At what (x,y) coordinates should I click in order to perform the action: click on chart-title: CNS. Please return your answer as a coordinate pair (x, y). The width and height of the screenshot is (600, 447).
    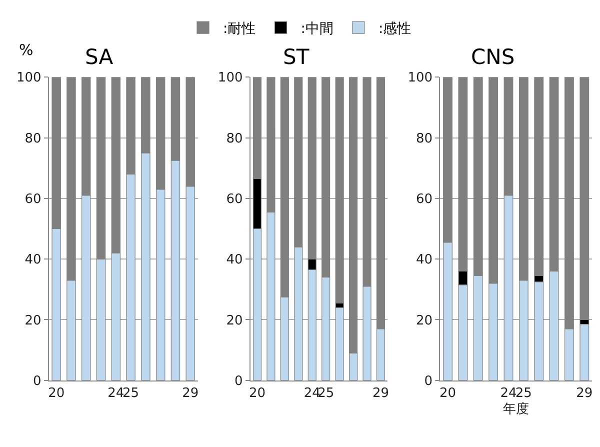
    Looking at the image, I should click on (493, 57).